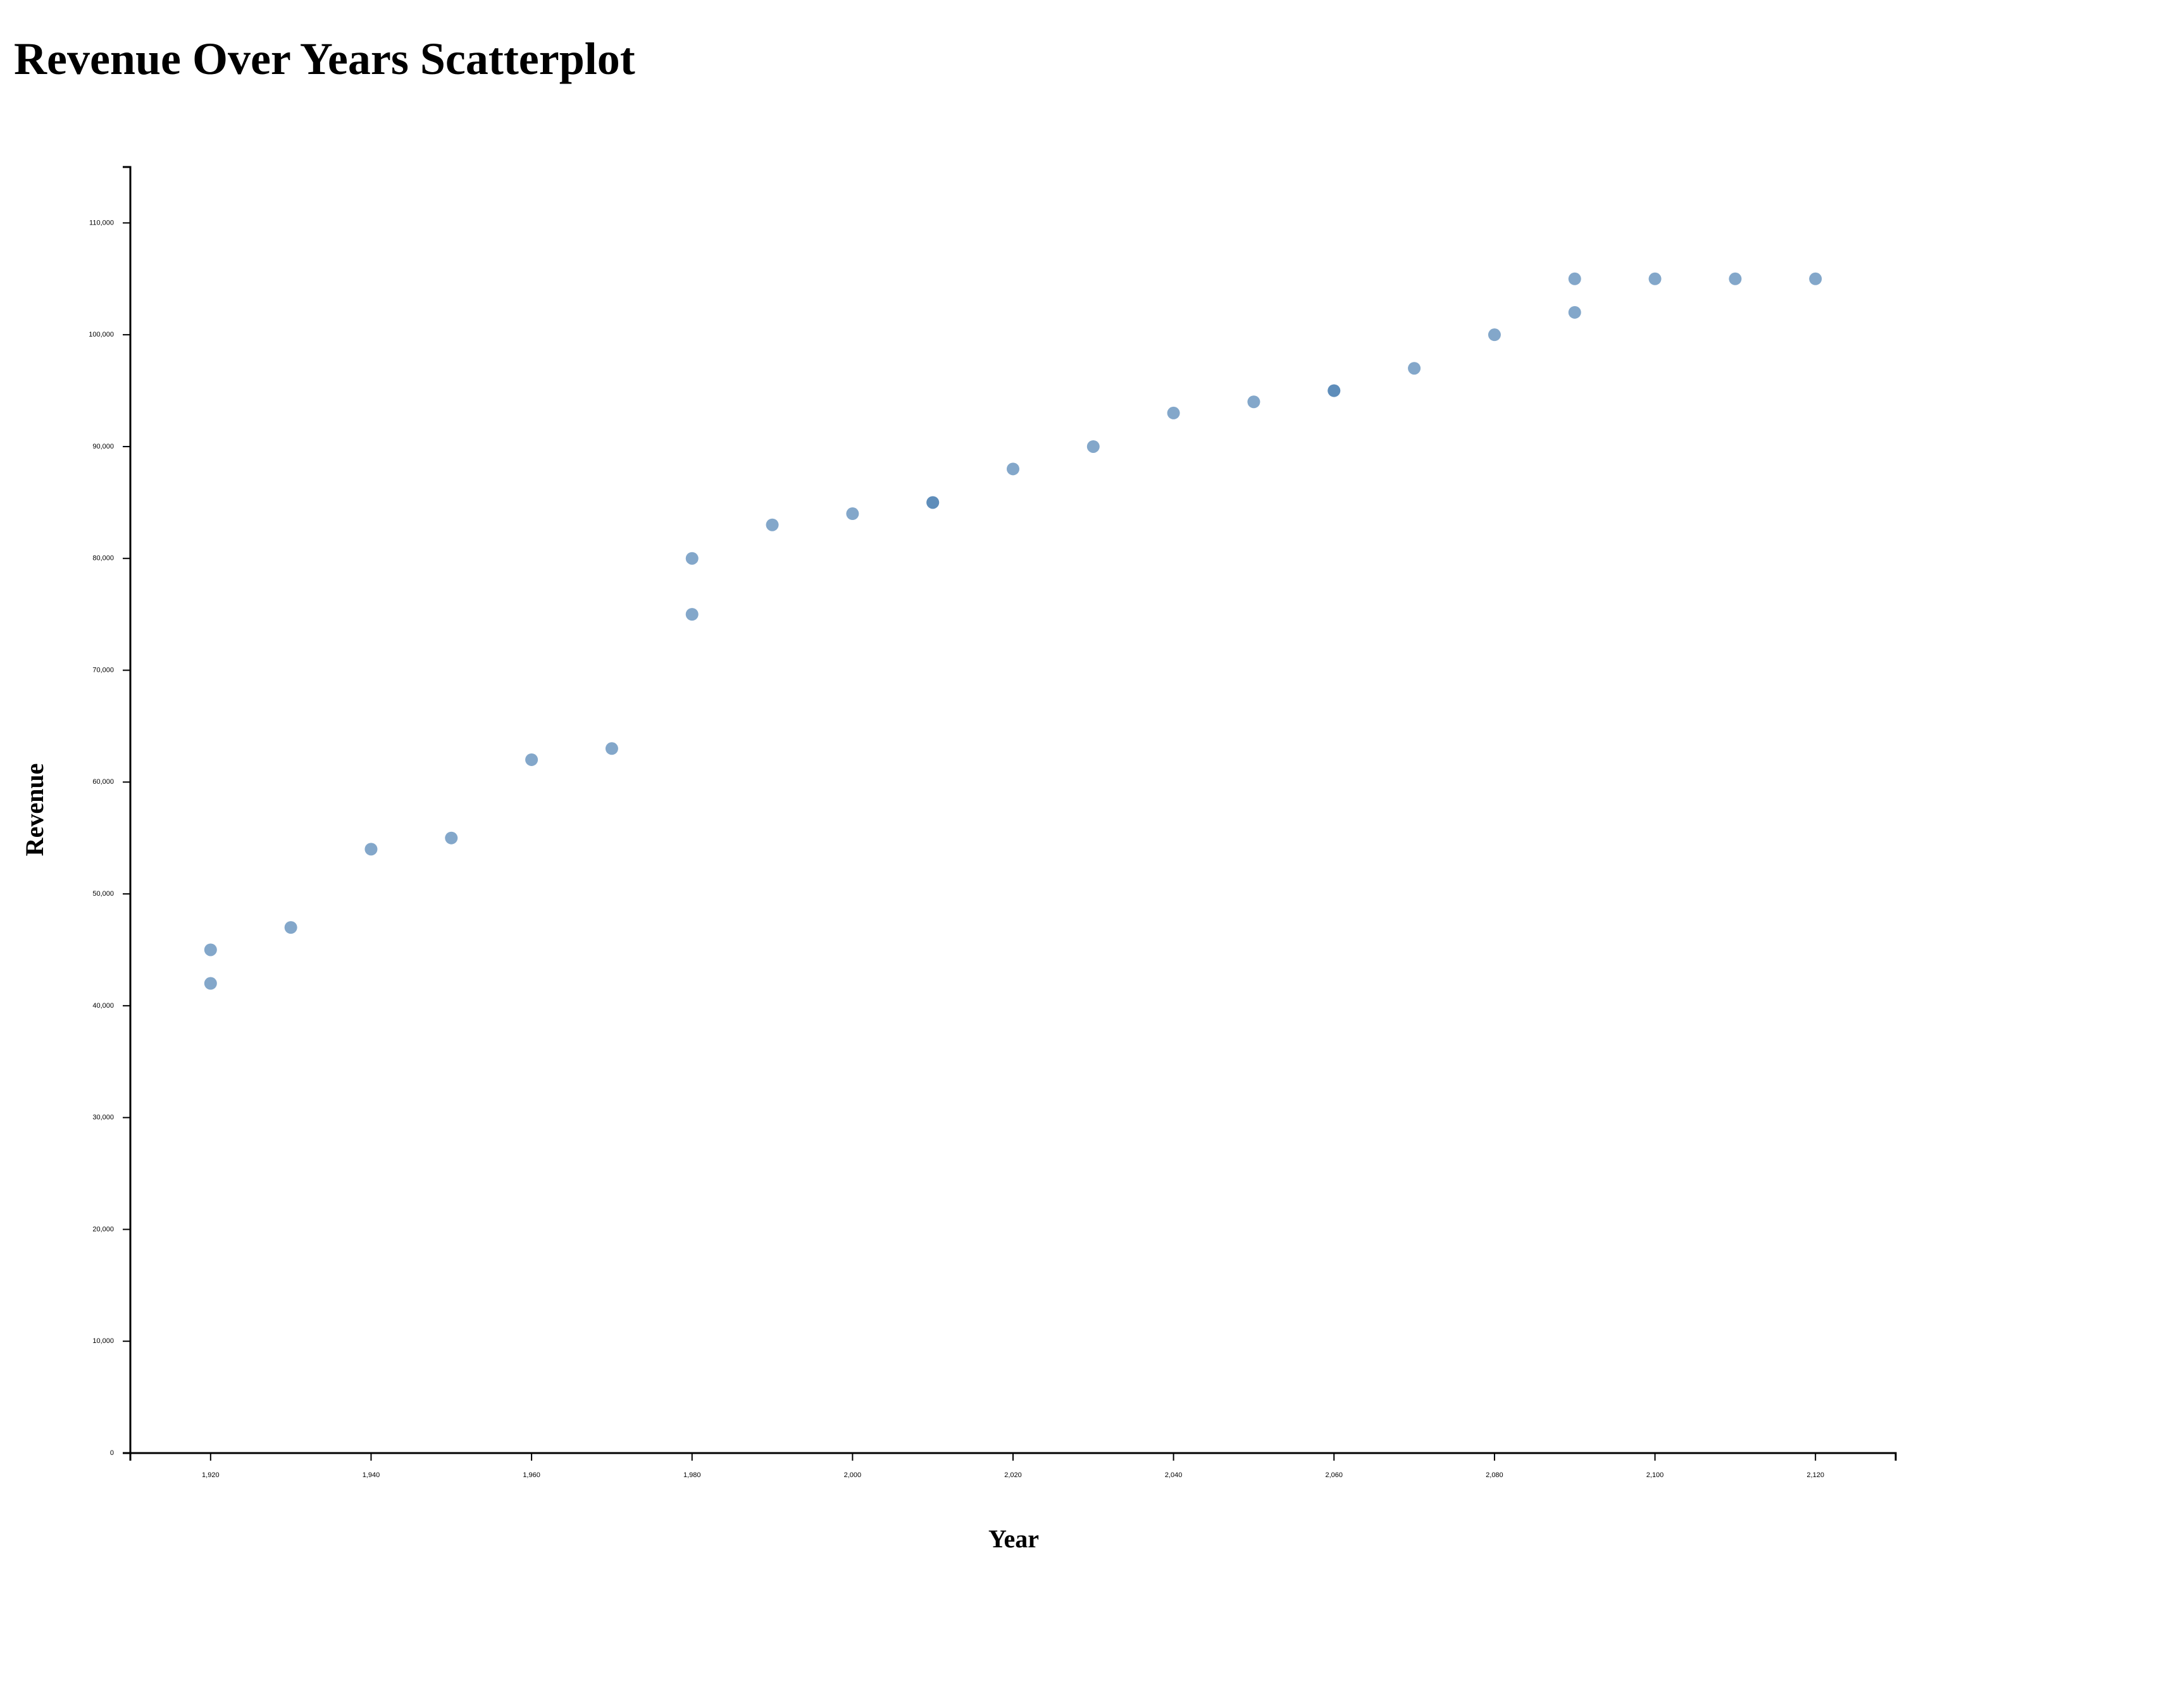  I want to click on y-tick-label: 20,000, so click(103, 1229).